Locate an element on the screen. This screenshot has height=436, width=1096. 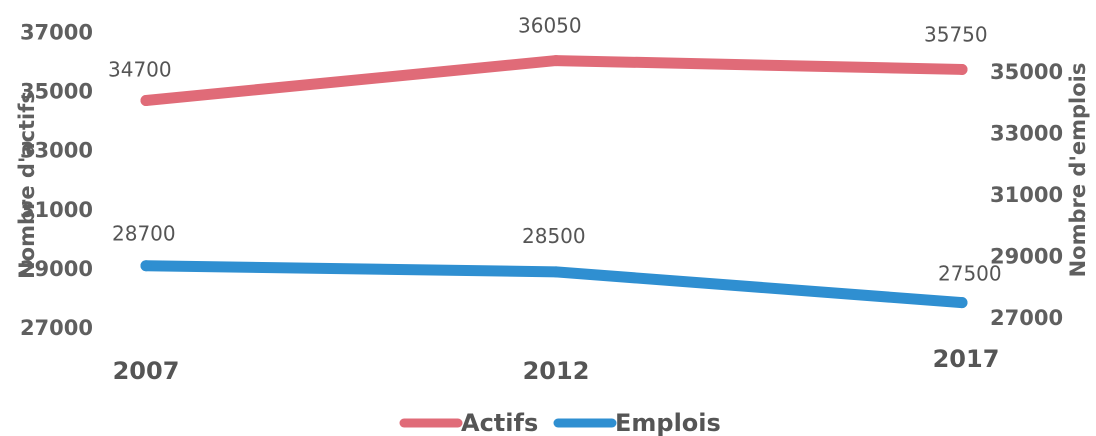
data-label: 28700 is located at coordinates (144, 234).